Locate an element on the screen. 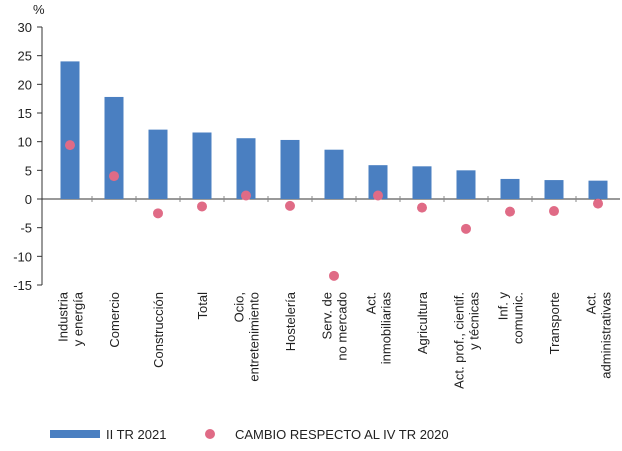  y-tick-label: -5 is located at coordinates (26, 228).